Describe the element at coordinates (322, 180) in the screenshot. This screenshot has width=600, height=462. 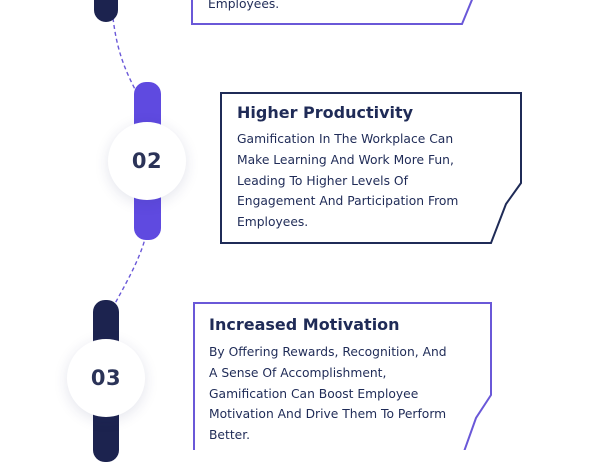
I see `step-2-body-line: Leading To Higher Levels Of` at that location.